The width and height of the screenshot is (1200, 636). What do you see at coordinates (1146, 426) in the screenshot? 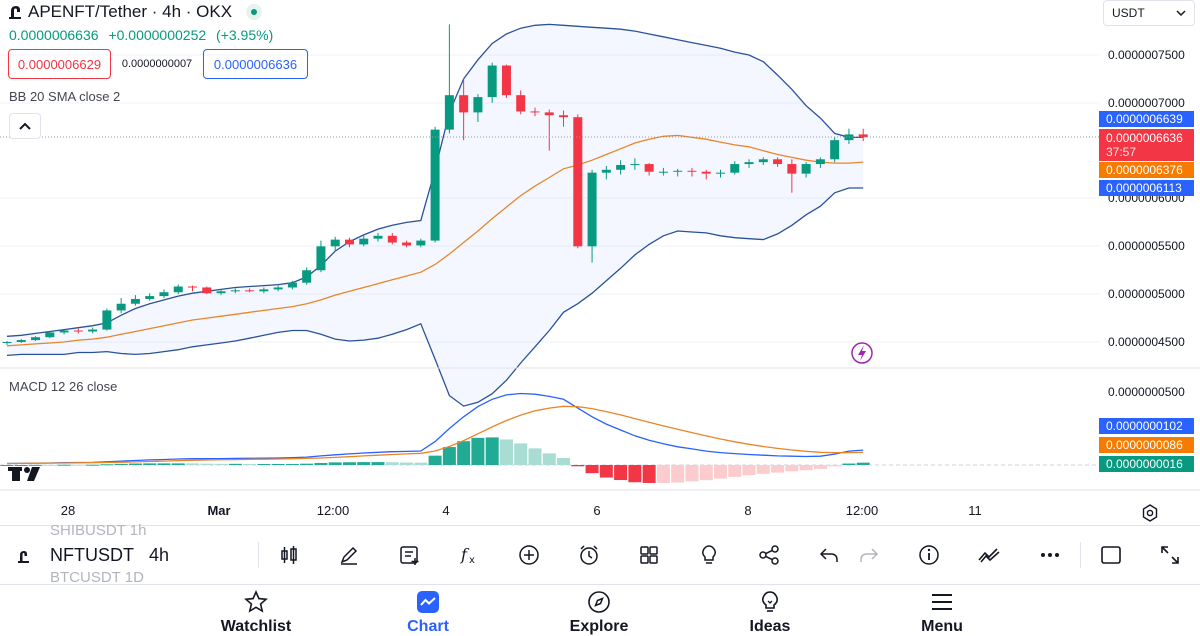
I see `macd-tag: 0.0000000102` at bounding box center [1146, 426].